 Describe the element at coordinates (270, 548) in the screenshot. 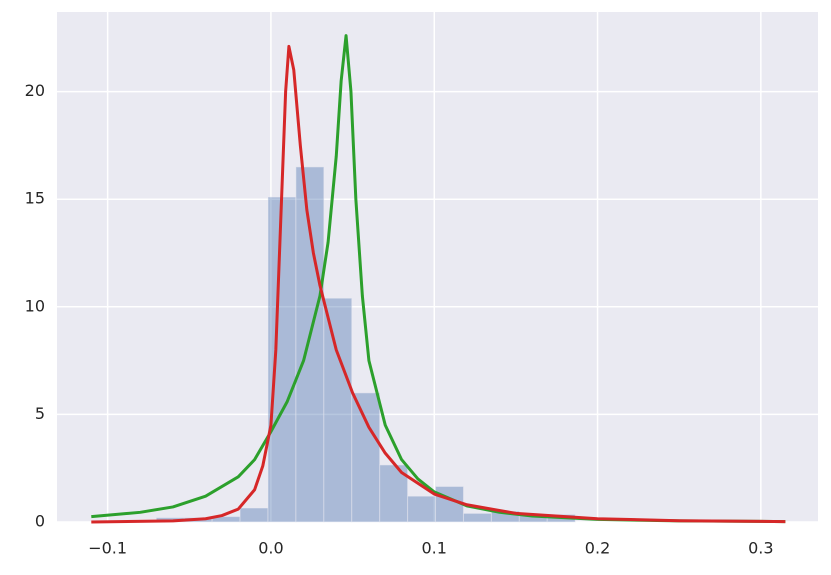

I see `x-tick-label: 0.0` at that location.